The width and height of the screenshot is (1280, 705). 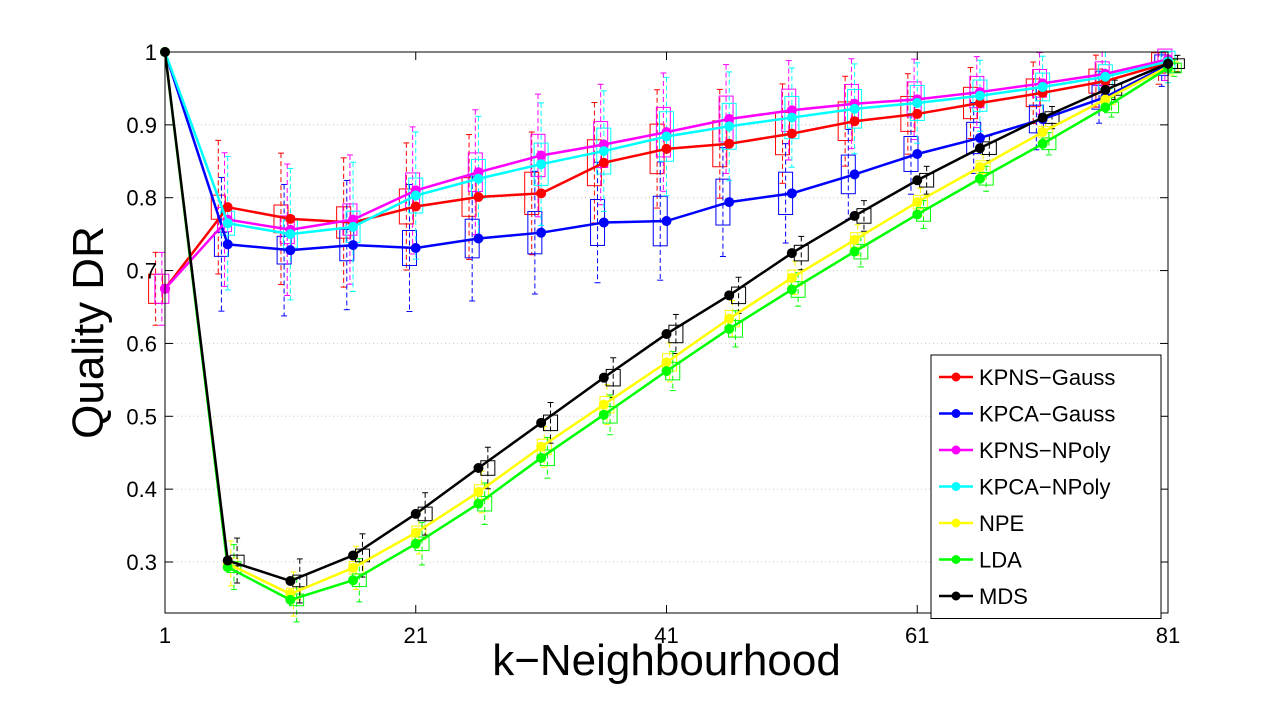 I want to click on legend-entry: NPE, so click(x=981, y=523).